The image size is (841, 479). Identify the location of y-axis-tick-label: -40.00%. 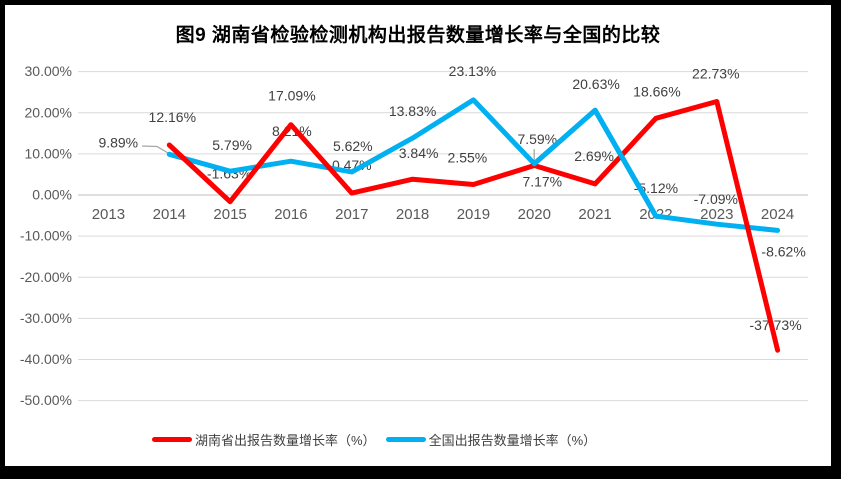
(46, 359).